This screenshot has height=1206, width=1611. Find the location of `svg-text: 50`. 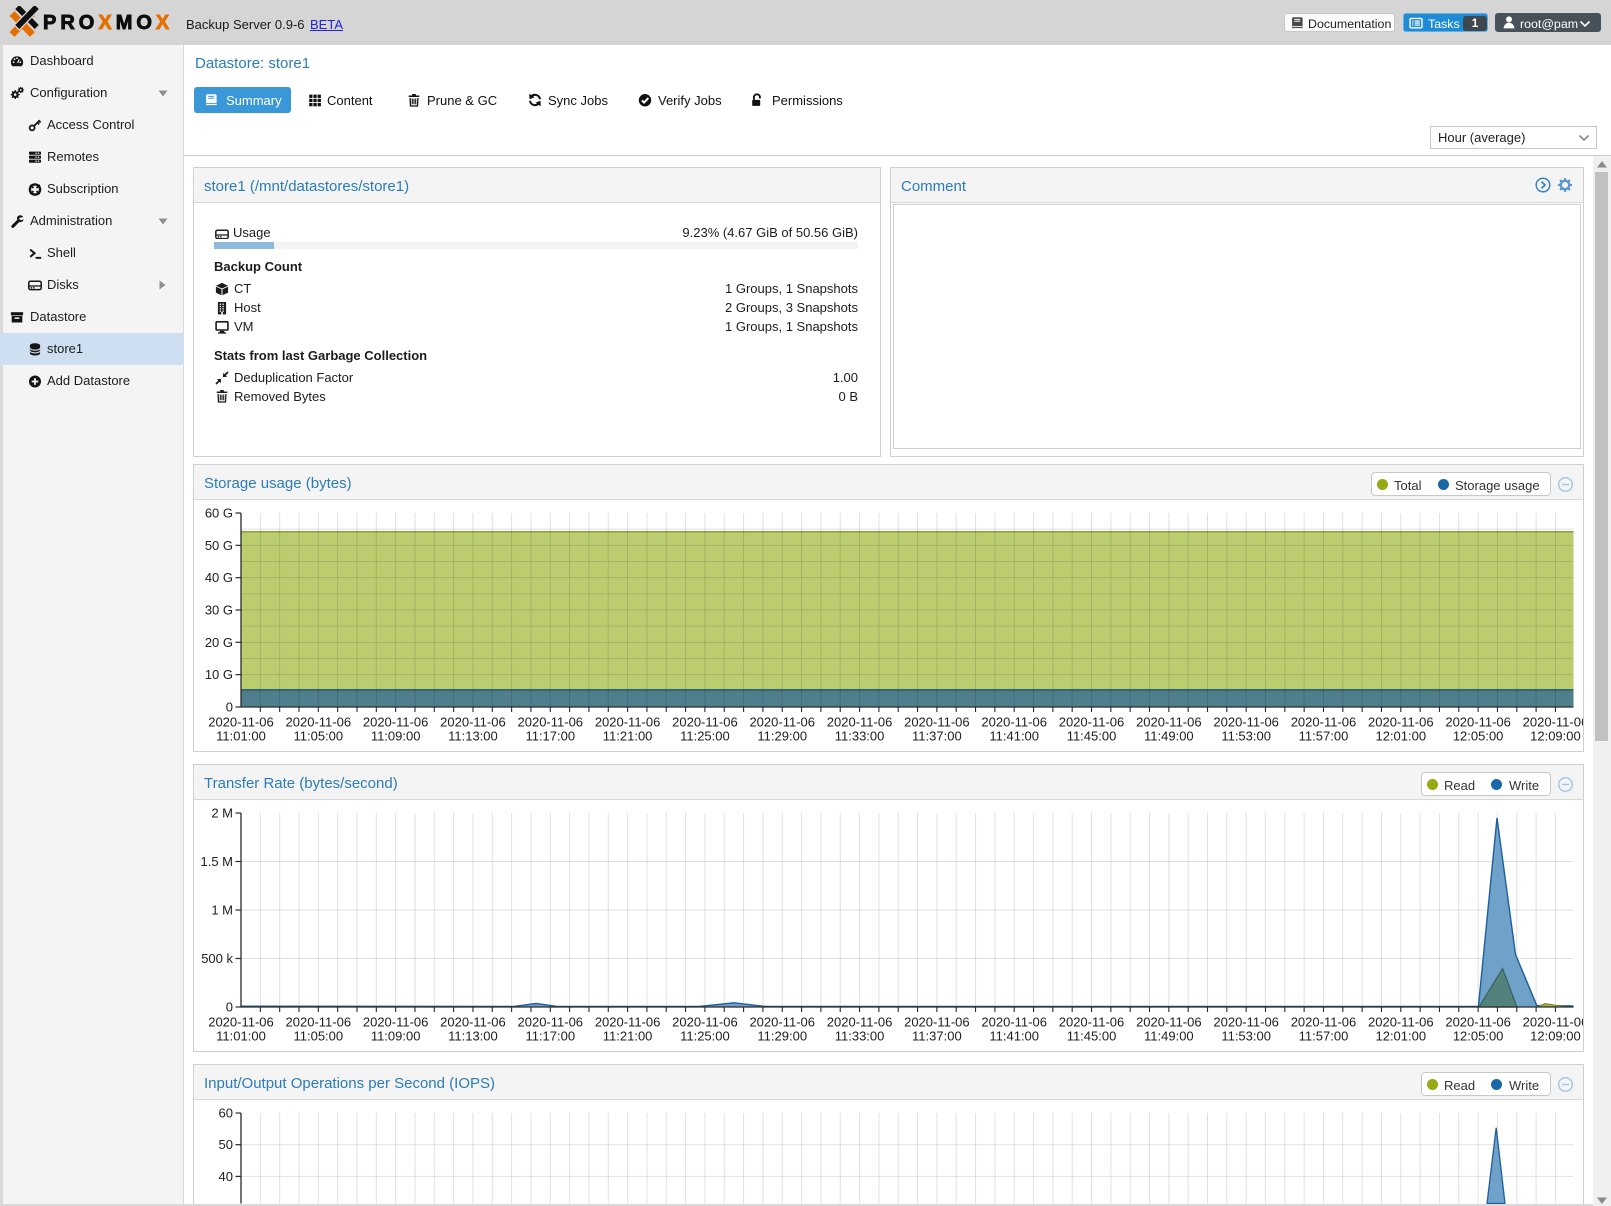

svg-text: 50 is located at coordinates (226, 1144).